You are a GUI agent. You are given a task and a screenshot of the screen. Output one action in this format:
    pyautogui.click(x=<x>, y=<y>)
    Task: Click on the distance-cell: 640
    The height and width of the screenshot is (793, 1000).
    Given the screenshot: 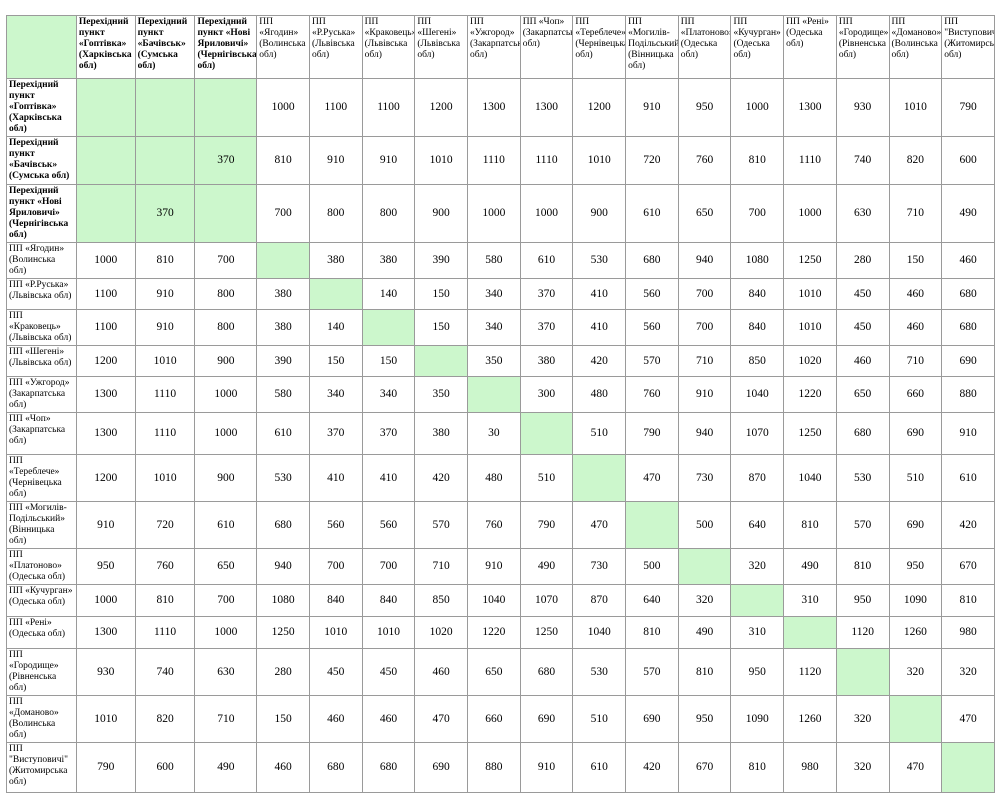 What is the action you would take?
    pyautogui.click(x=652, y=600)
    